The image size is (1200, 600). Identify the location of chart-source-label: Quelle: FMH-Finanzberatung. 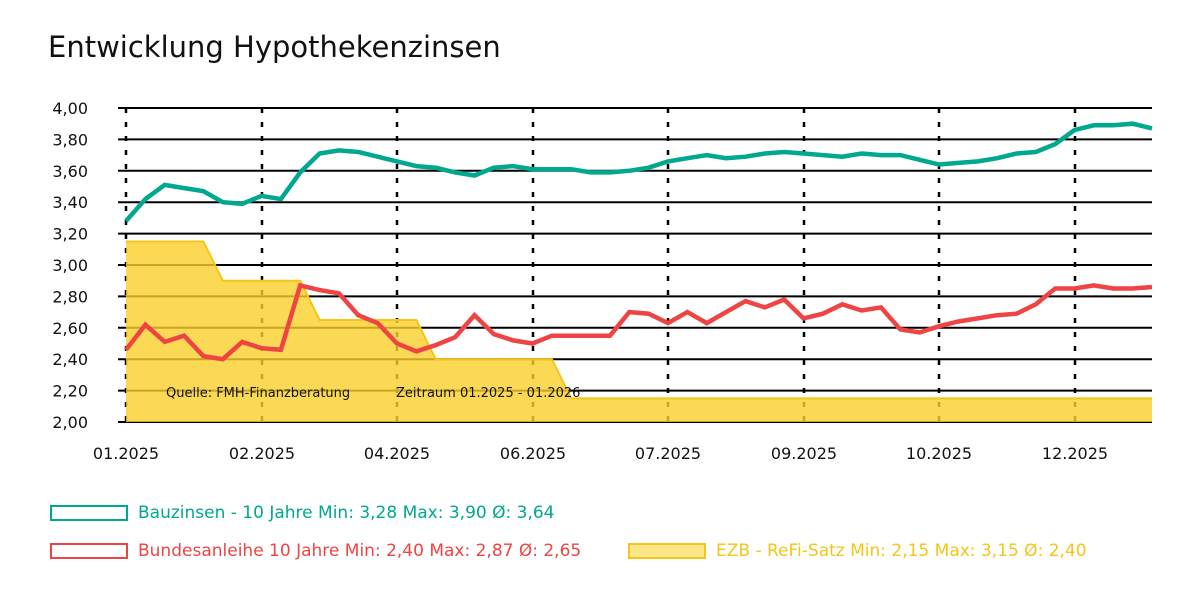
(258, 393).